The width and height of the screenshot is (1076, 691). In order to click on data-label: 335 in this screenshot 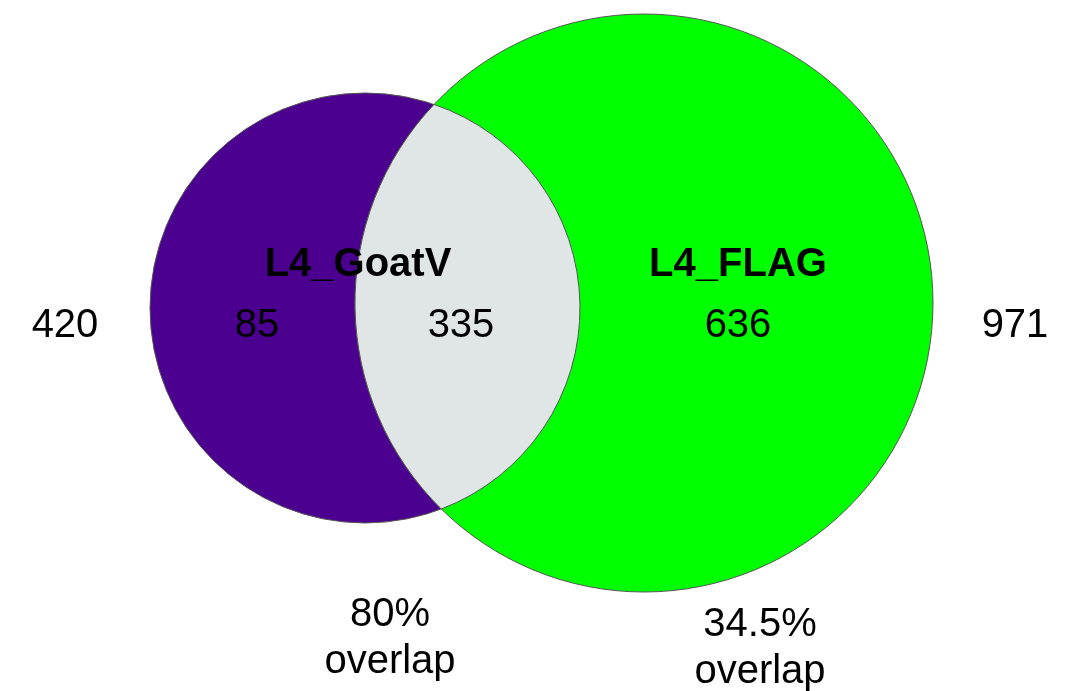, I will do `click(461, 323)`.